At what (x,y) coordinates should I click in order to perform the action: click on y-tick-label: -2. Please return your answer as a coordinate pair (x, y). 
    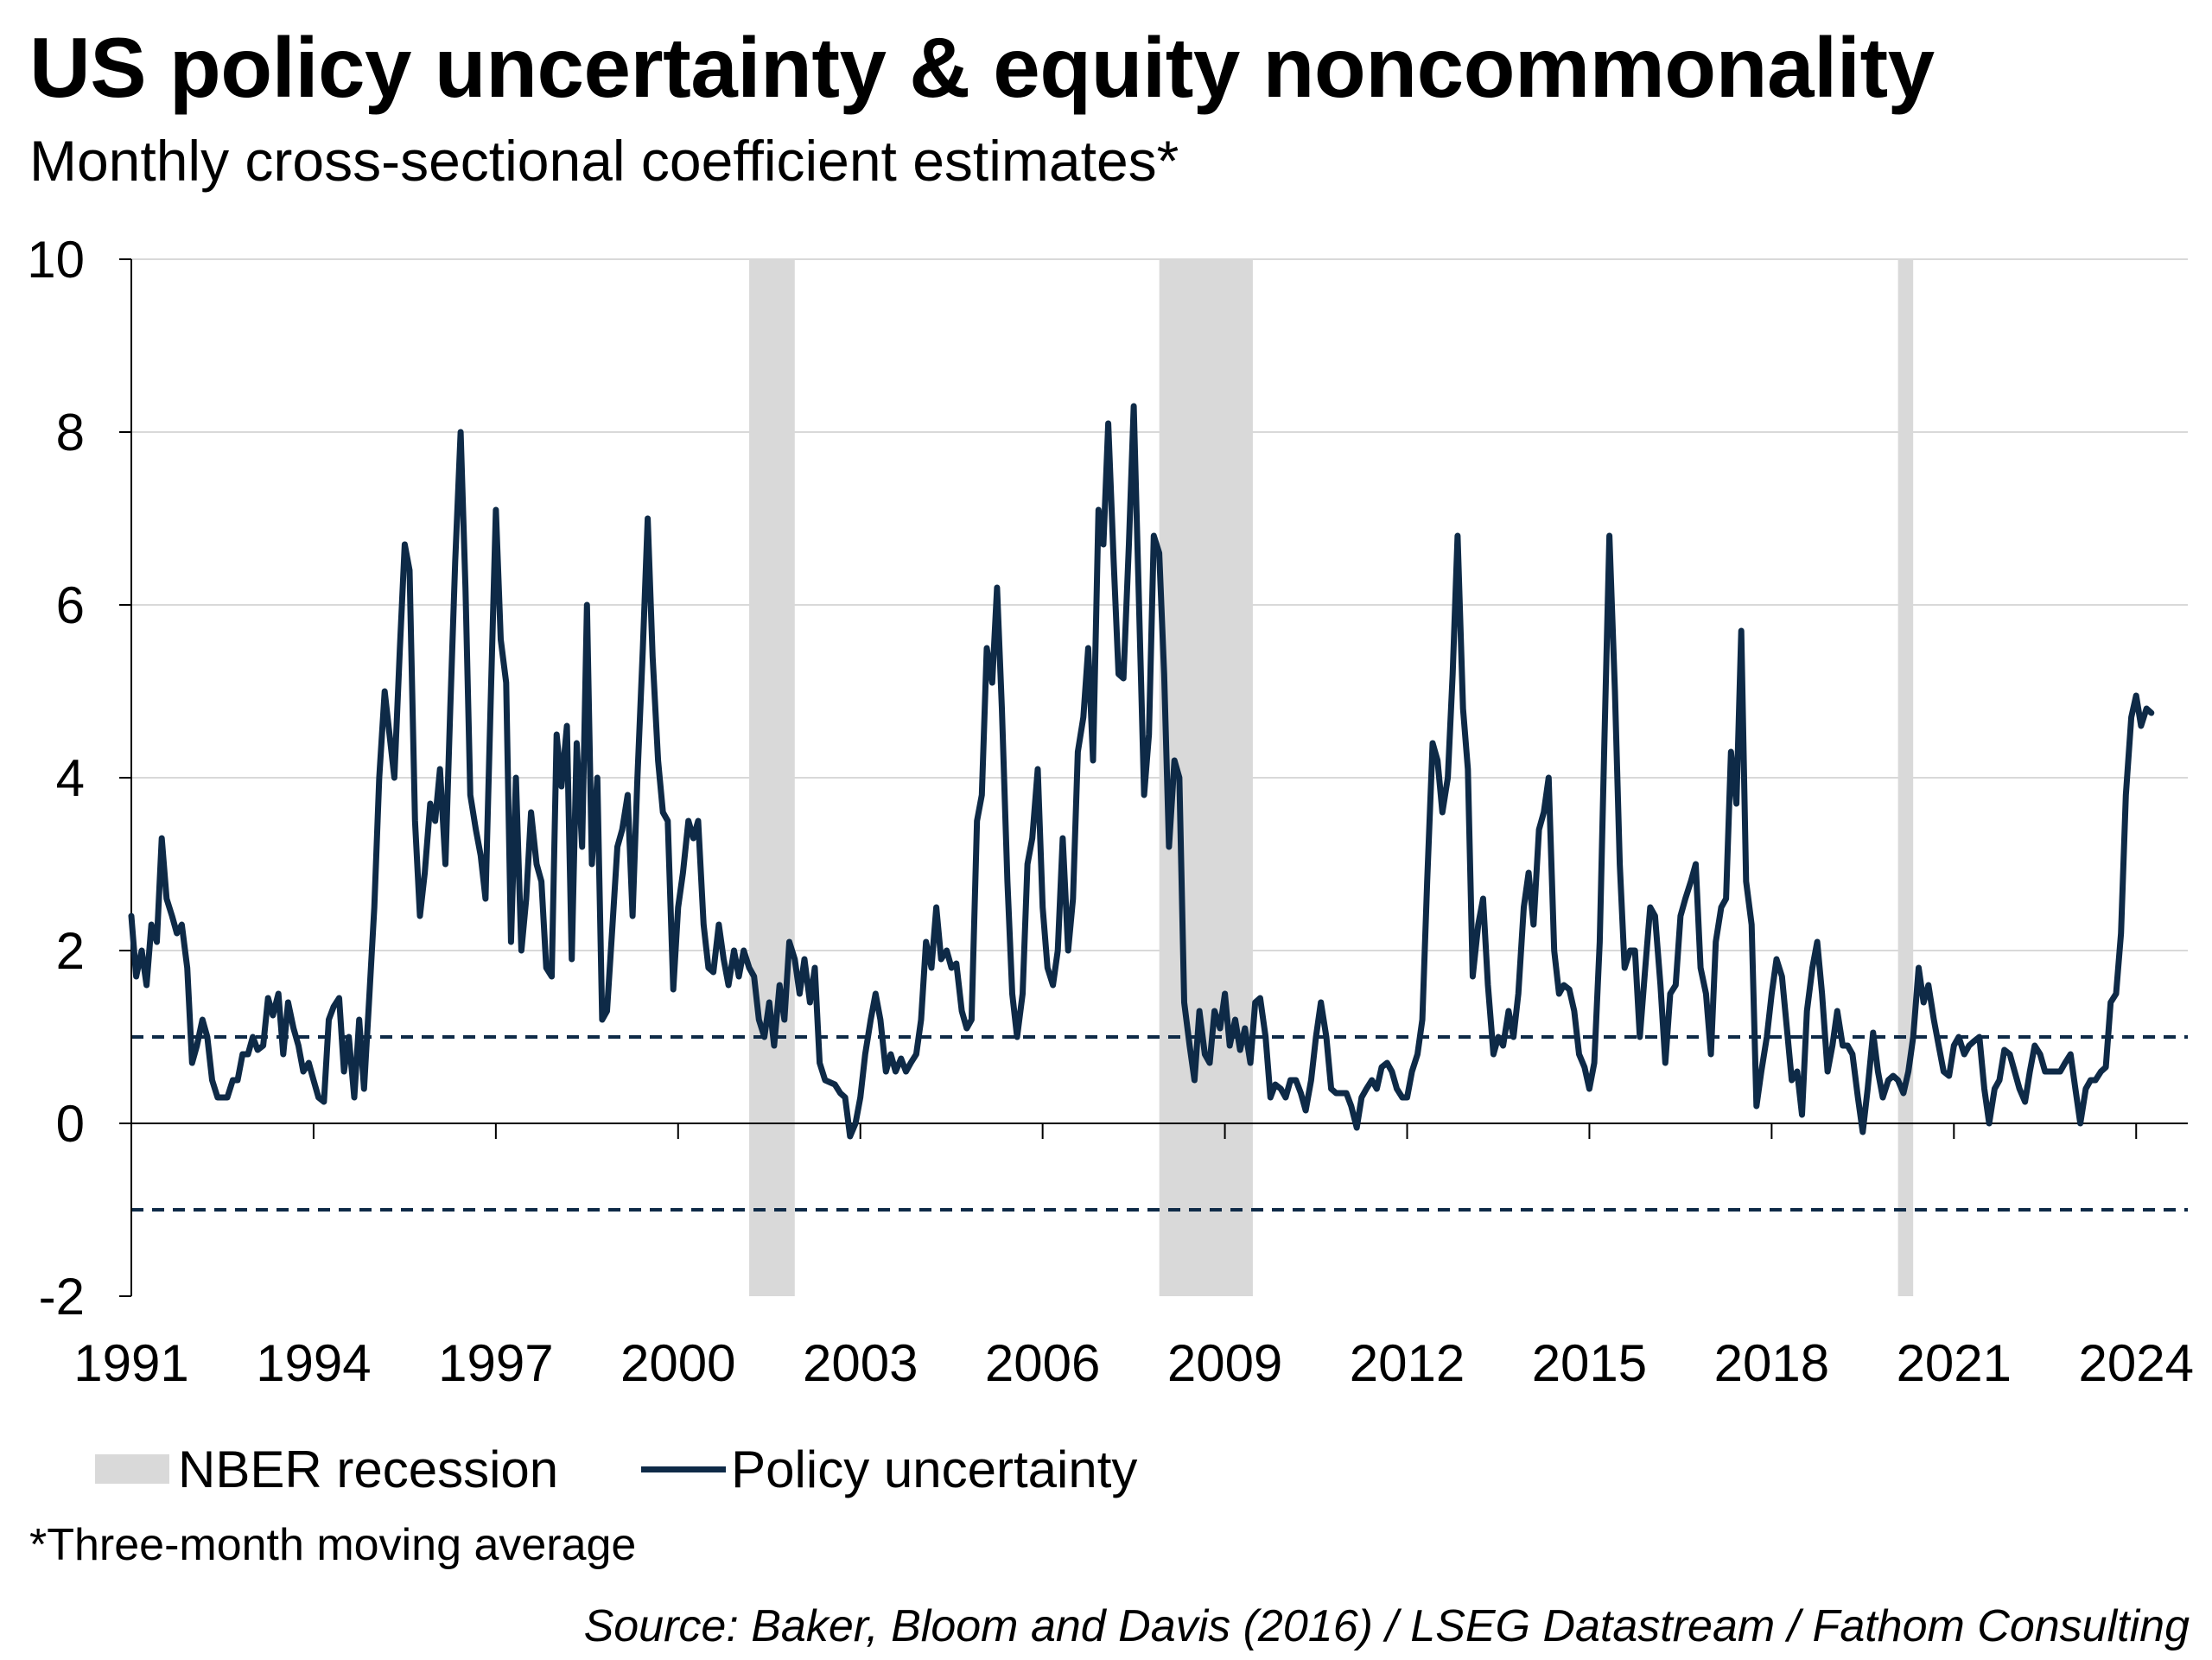
    Looking at the image, I should click on (62, 1297).